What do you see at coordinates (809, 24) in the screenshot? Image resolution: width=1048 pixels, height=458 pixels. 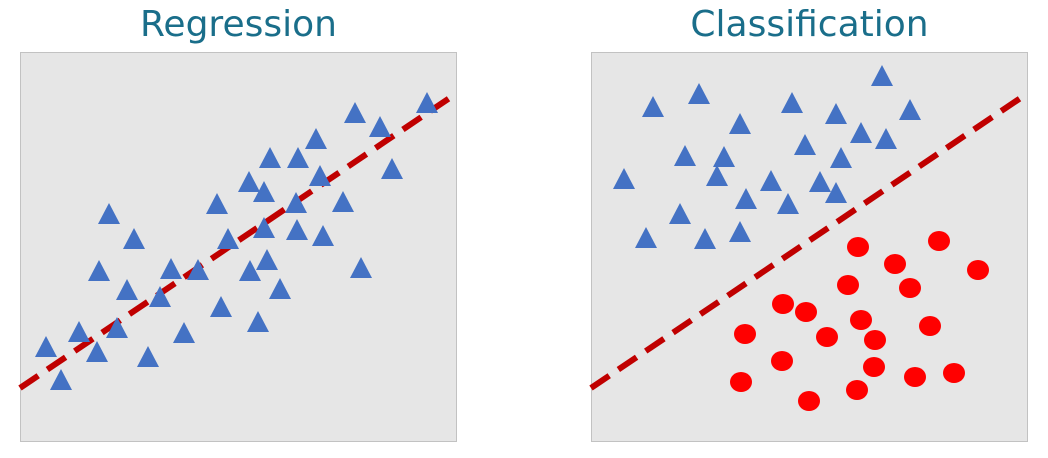 I see `classification-title: Classification` at bounding box center [809, 24].